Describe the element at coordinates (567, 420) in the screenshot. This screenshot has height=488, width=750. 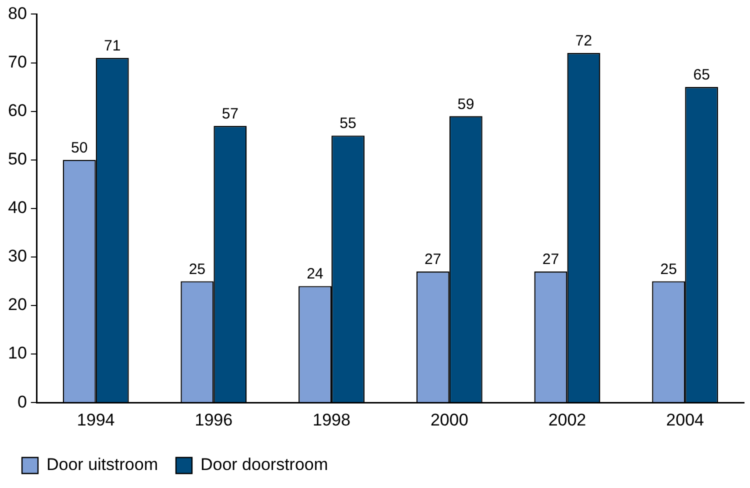
I see `x-tick-label: 2002` at that location.